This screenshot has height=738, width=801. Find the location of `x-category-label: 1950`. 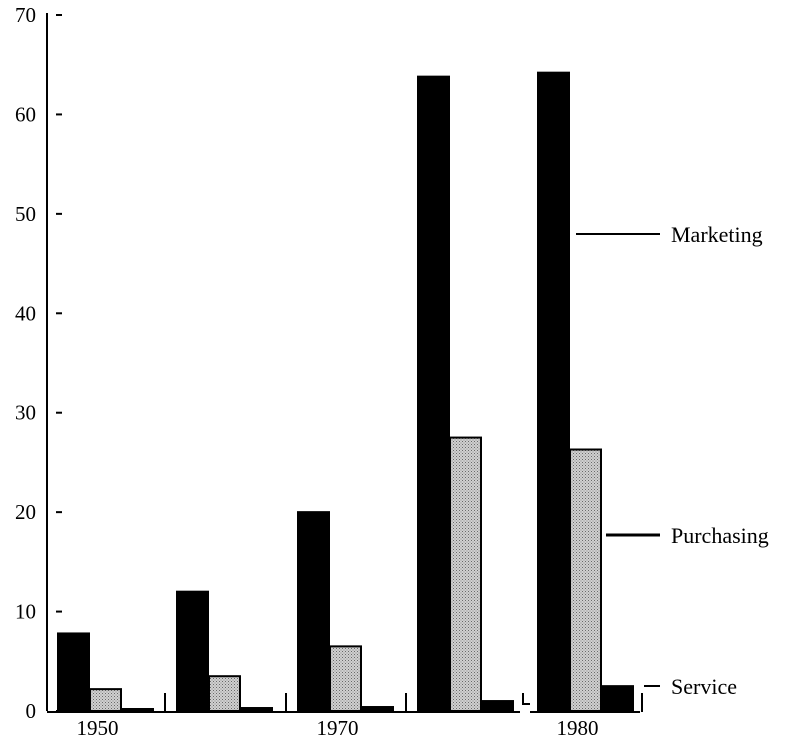

x-category-label: 1950 is located at coordinates (98, 727).